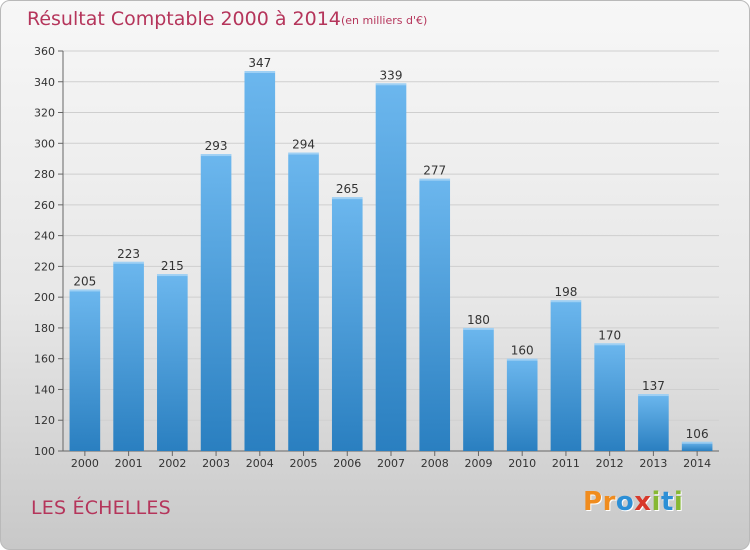 Image resolution: width=750 pixels, height=550 pixels. What do you see at coordinates (172, 463) in the screenshot?
I see `x-tick-label: 2002` at bounding box center [172, 463].